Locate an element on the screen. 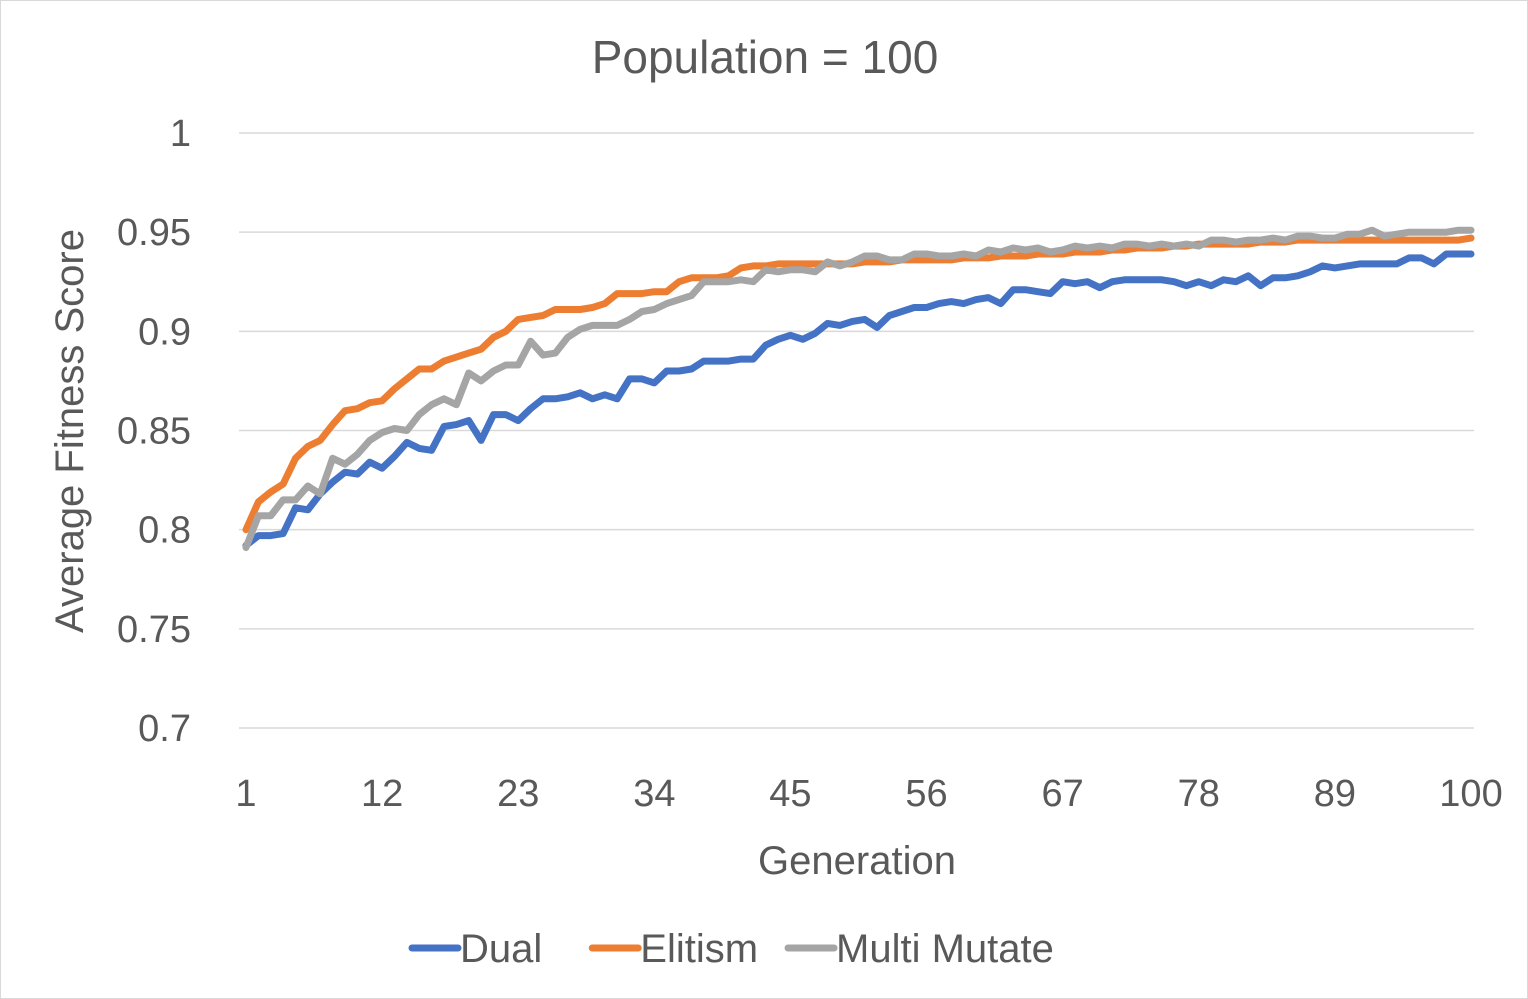 The height and width of the screenshot is (999, 1528). x-tick-label: 78 is located at coordinates (1199, 794).